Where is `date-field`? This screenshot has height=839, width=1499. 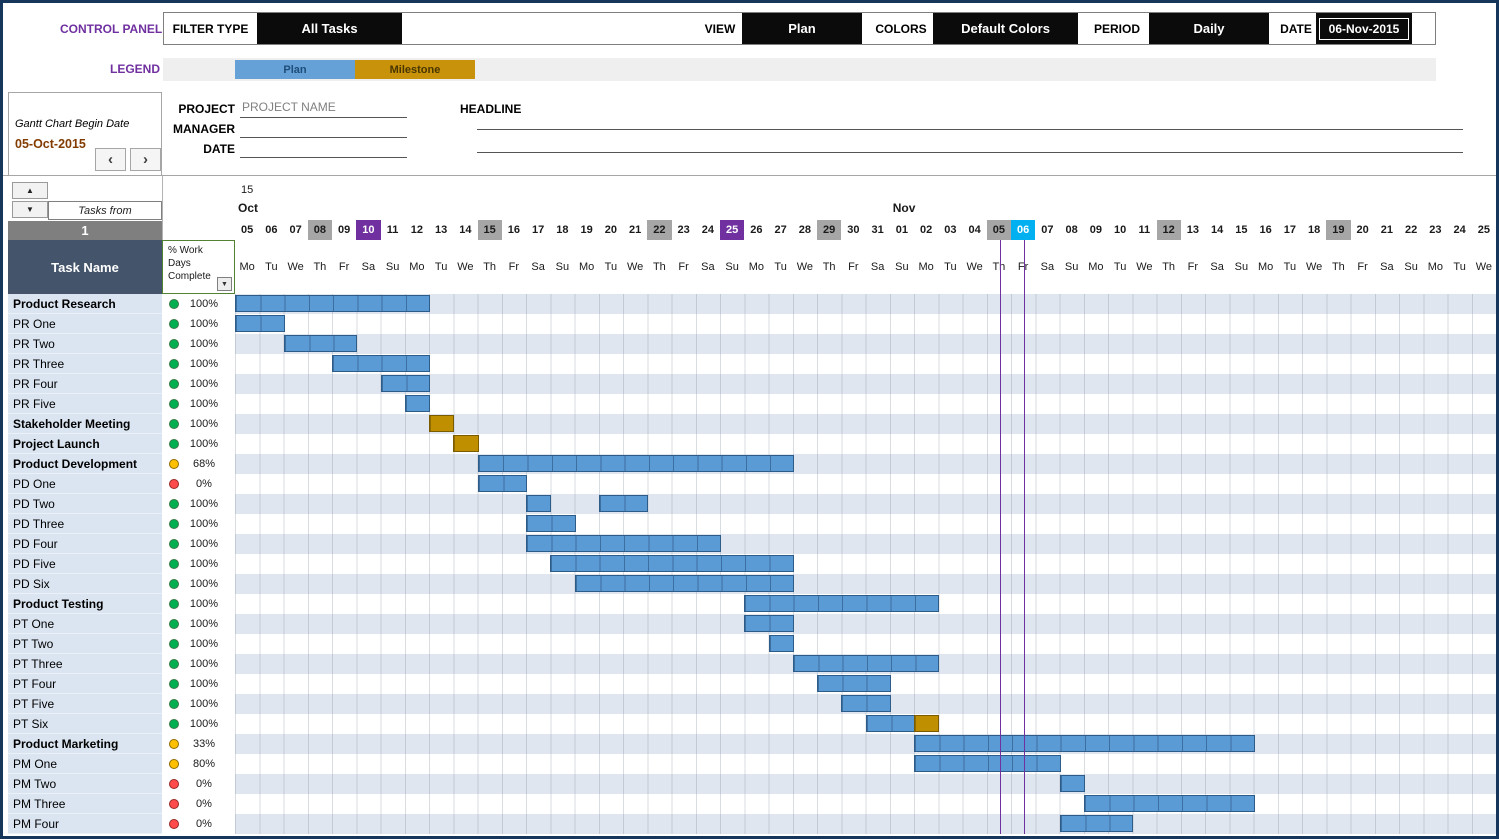 date-field is located at coordinates (323, 149).